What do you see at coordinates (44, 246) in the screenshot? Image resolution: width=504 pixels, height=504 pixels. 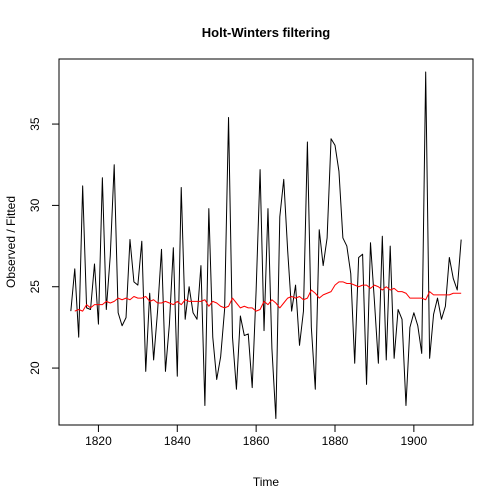 I see `y-axis: 20 25 30 35` at bounding box center [44, 246].